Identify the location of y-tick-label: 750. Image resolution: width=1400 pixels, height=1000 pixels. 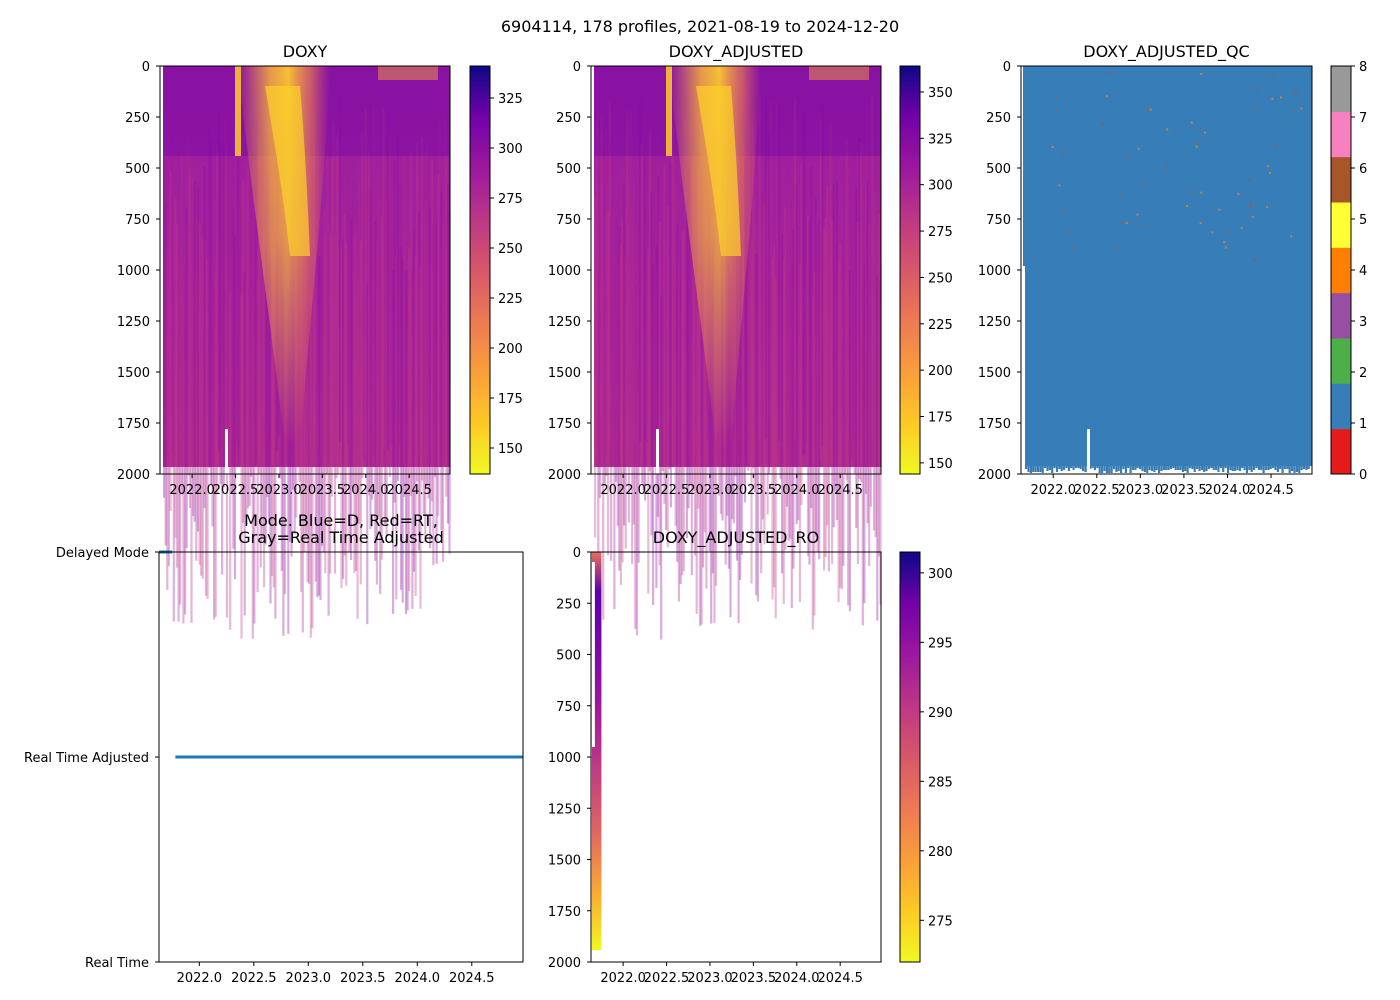
(998, 220).